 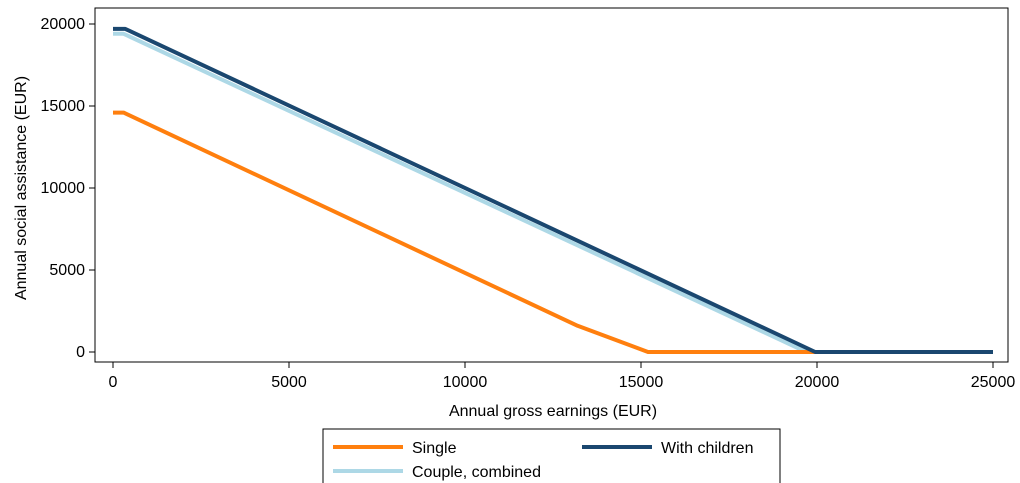 I want to click on y-tick-label: 10000, so click(x=63, y=188).